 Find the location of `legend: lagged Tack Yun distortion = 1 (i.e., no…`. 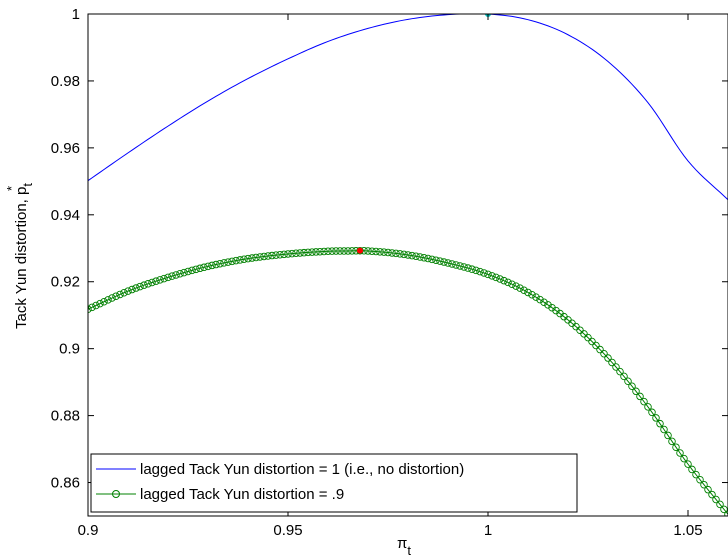

legend: lagged Tack Yun distortion = 1 (i.e., no… is located at coordinates (334, 483).